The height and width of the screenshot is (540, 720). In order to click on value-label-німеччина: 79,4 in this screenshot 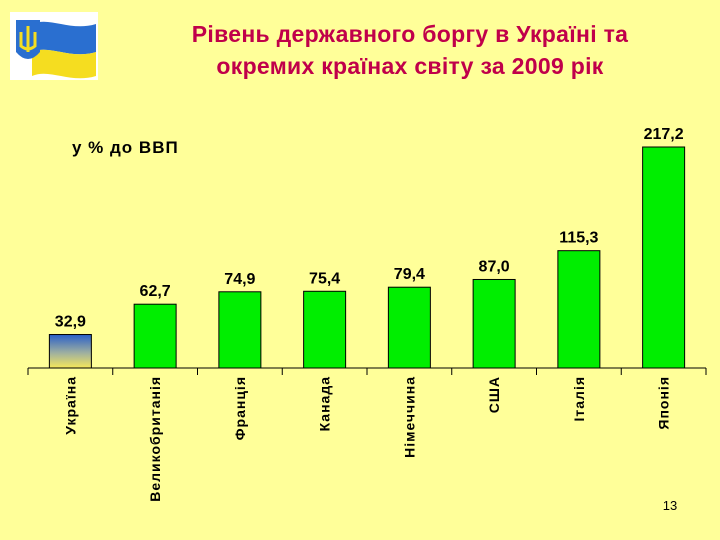, I will do `click(409, 274)`.